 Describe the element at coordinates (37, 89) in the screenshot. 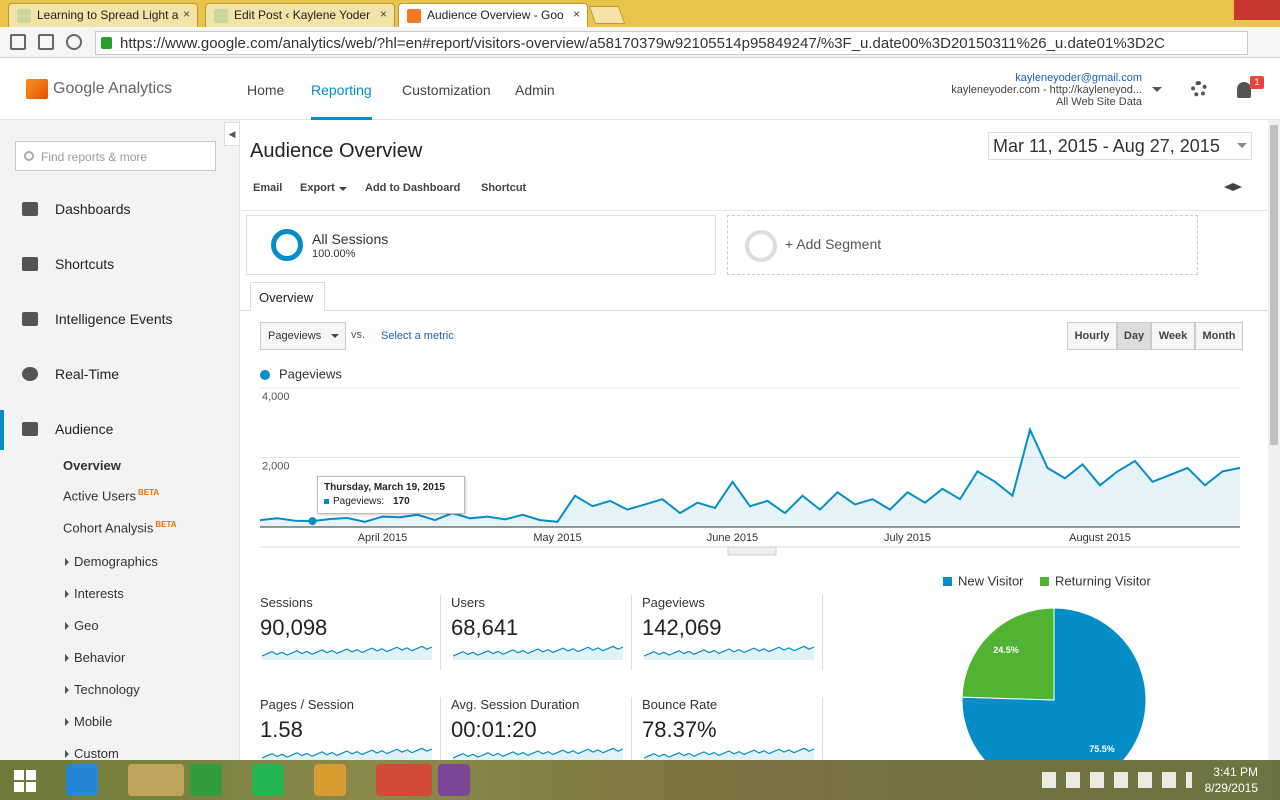

I see `logo-icon` at that location.